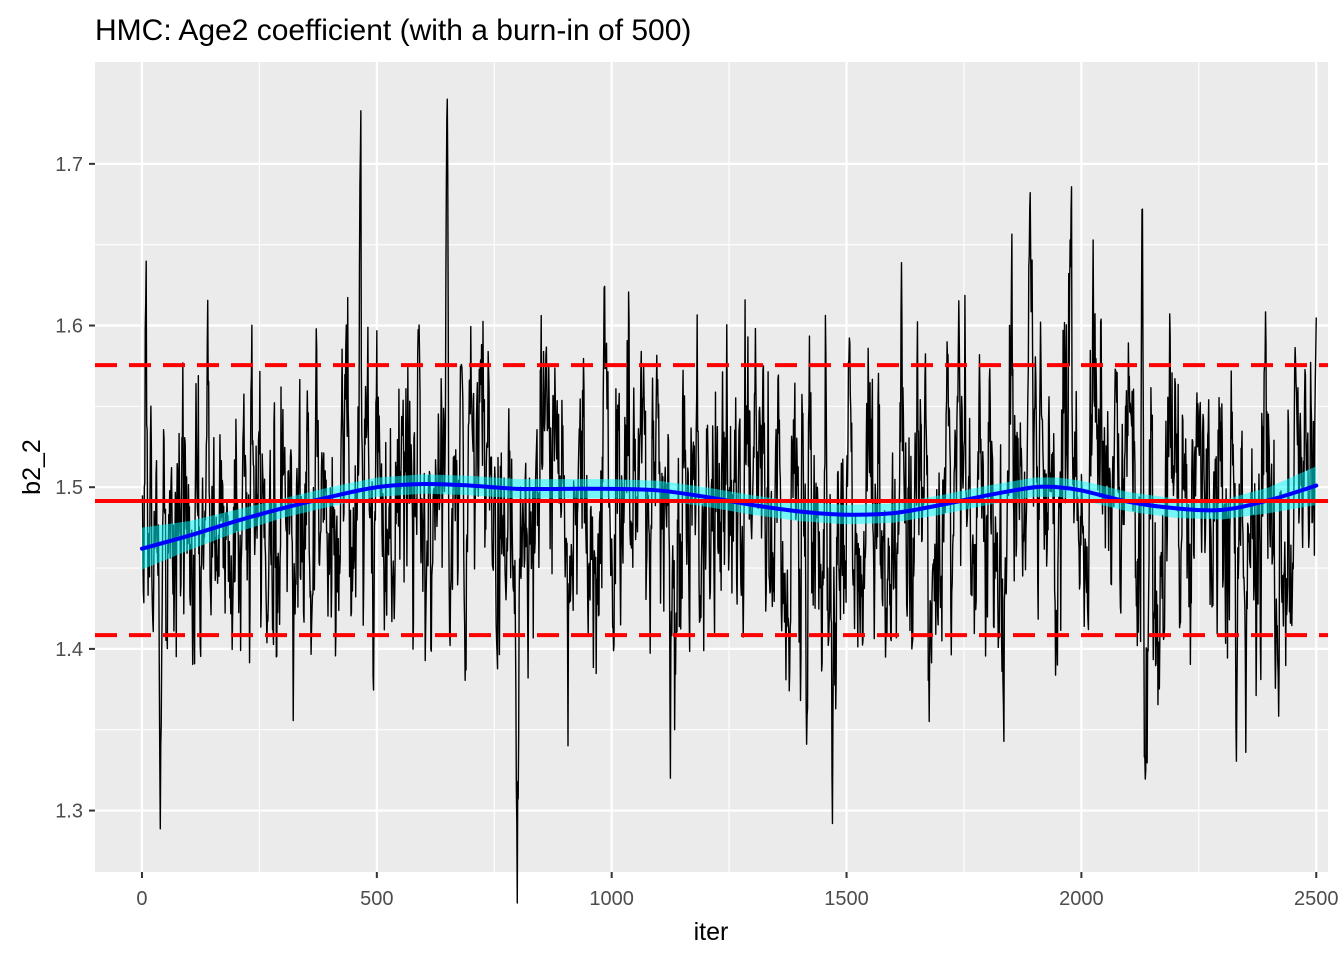 Image resolution: width=1344 pixels, height=960 pixels. I want to click on x-tick-label: 2000, so click(1081, 899).